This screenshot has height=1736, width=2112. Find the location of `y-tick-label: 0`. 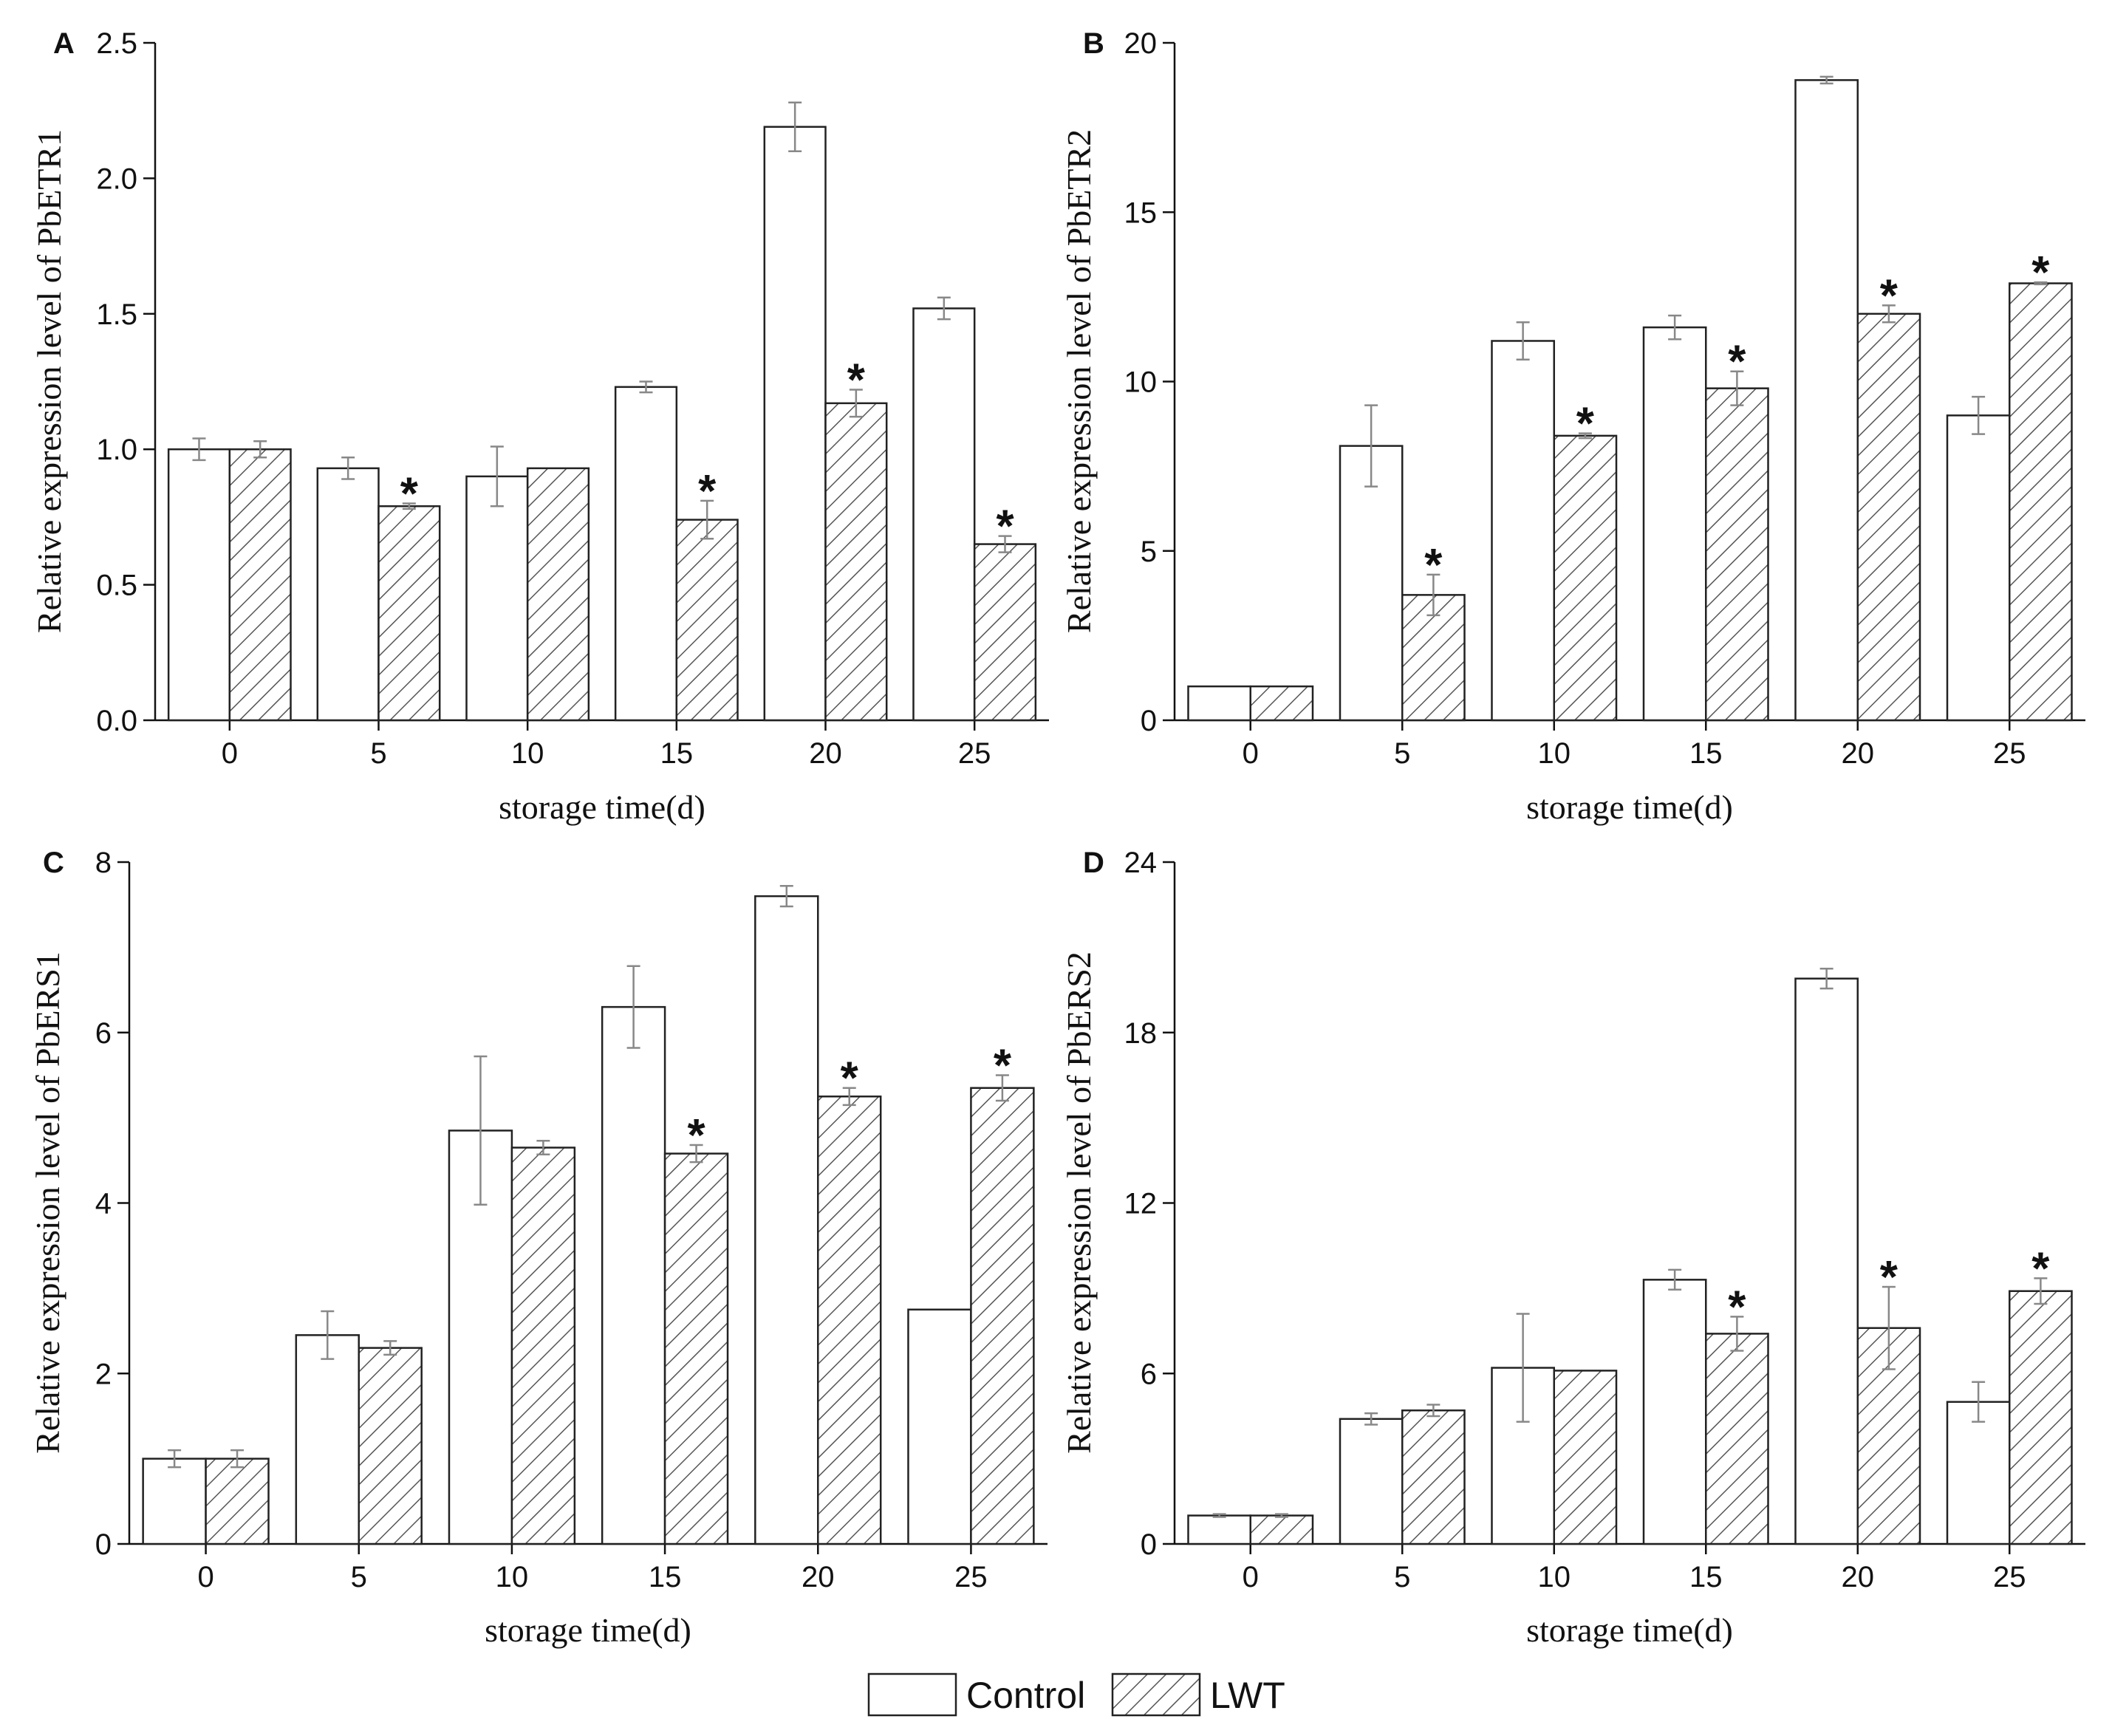

y-tick-label: 0 is located at coordinates (1149, 1544).